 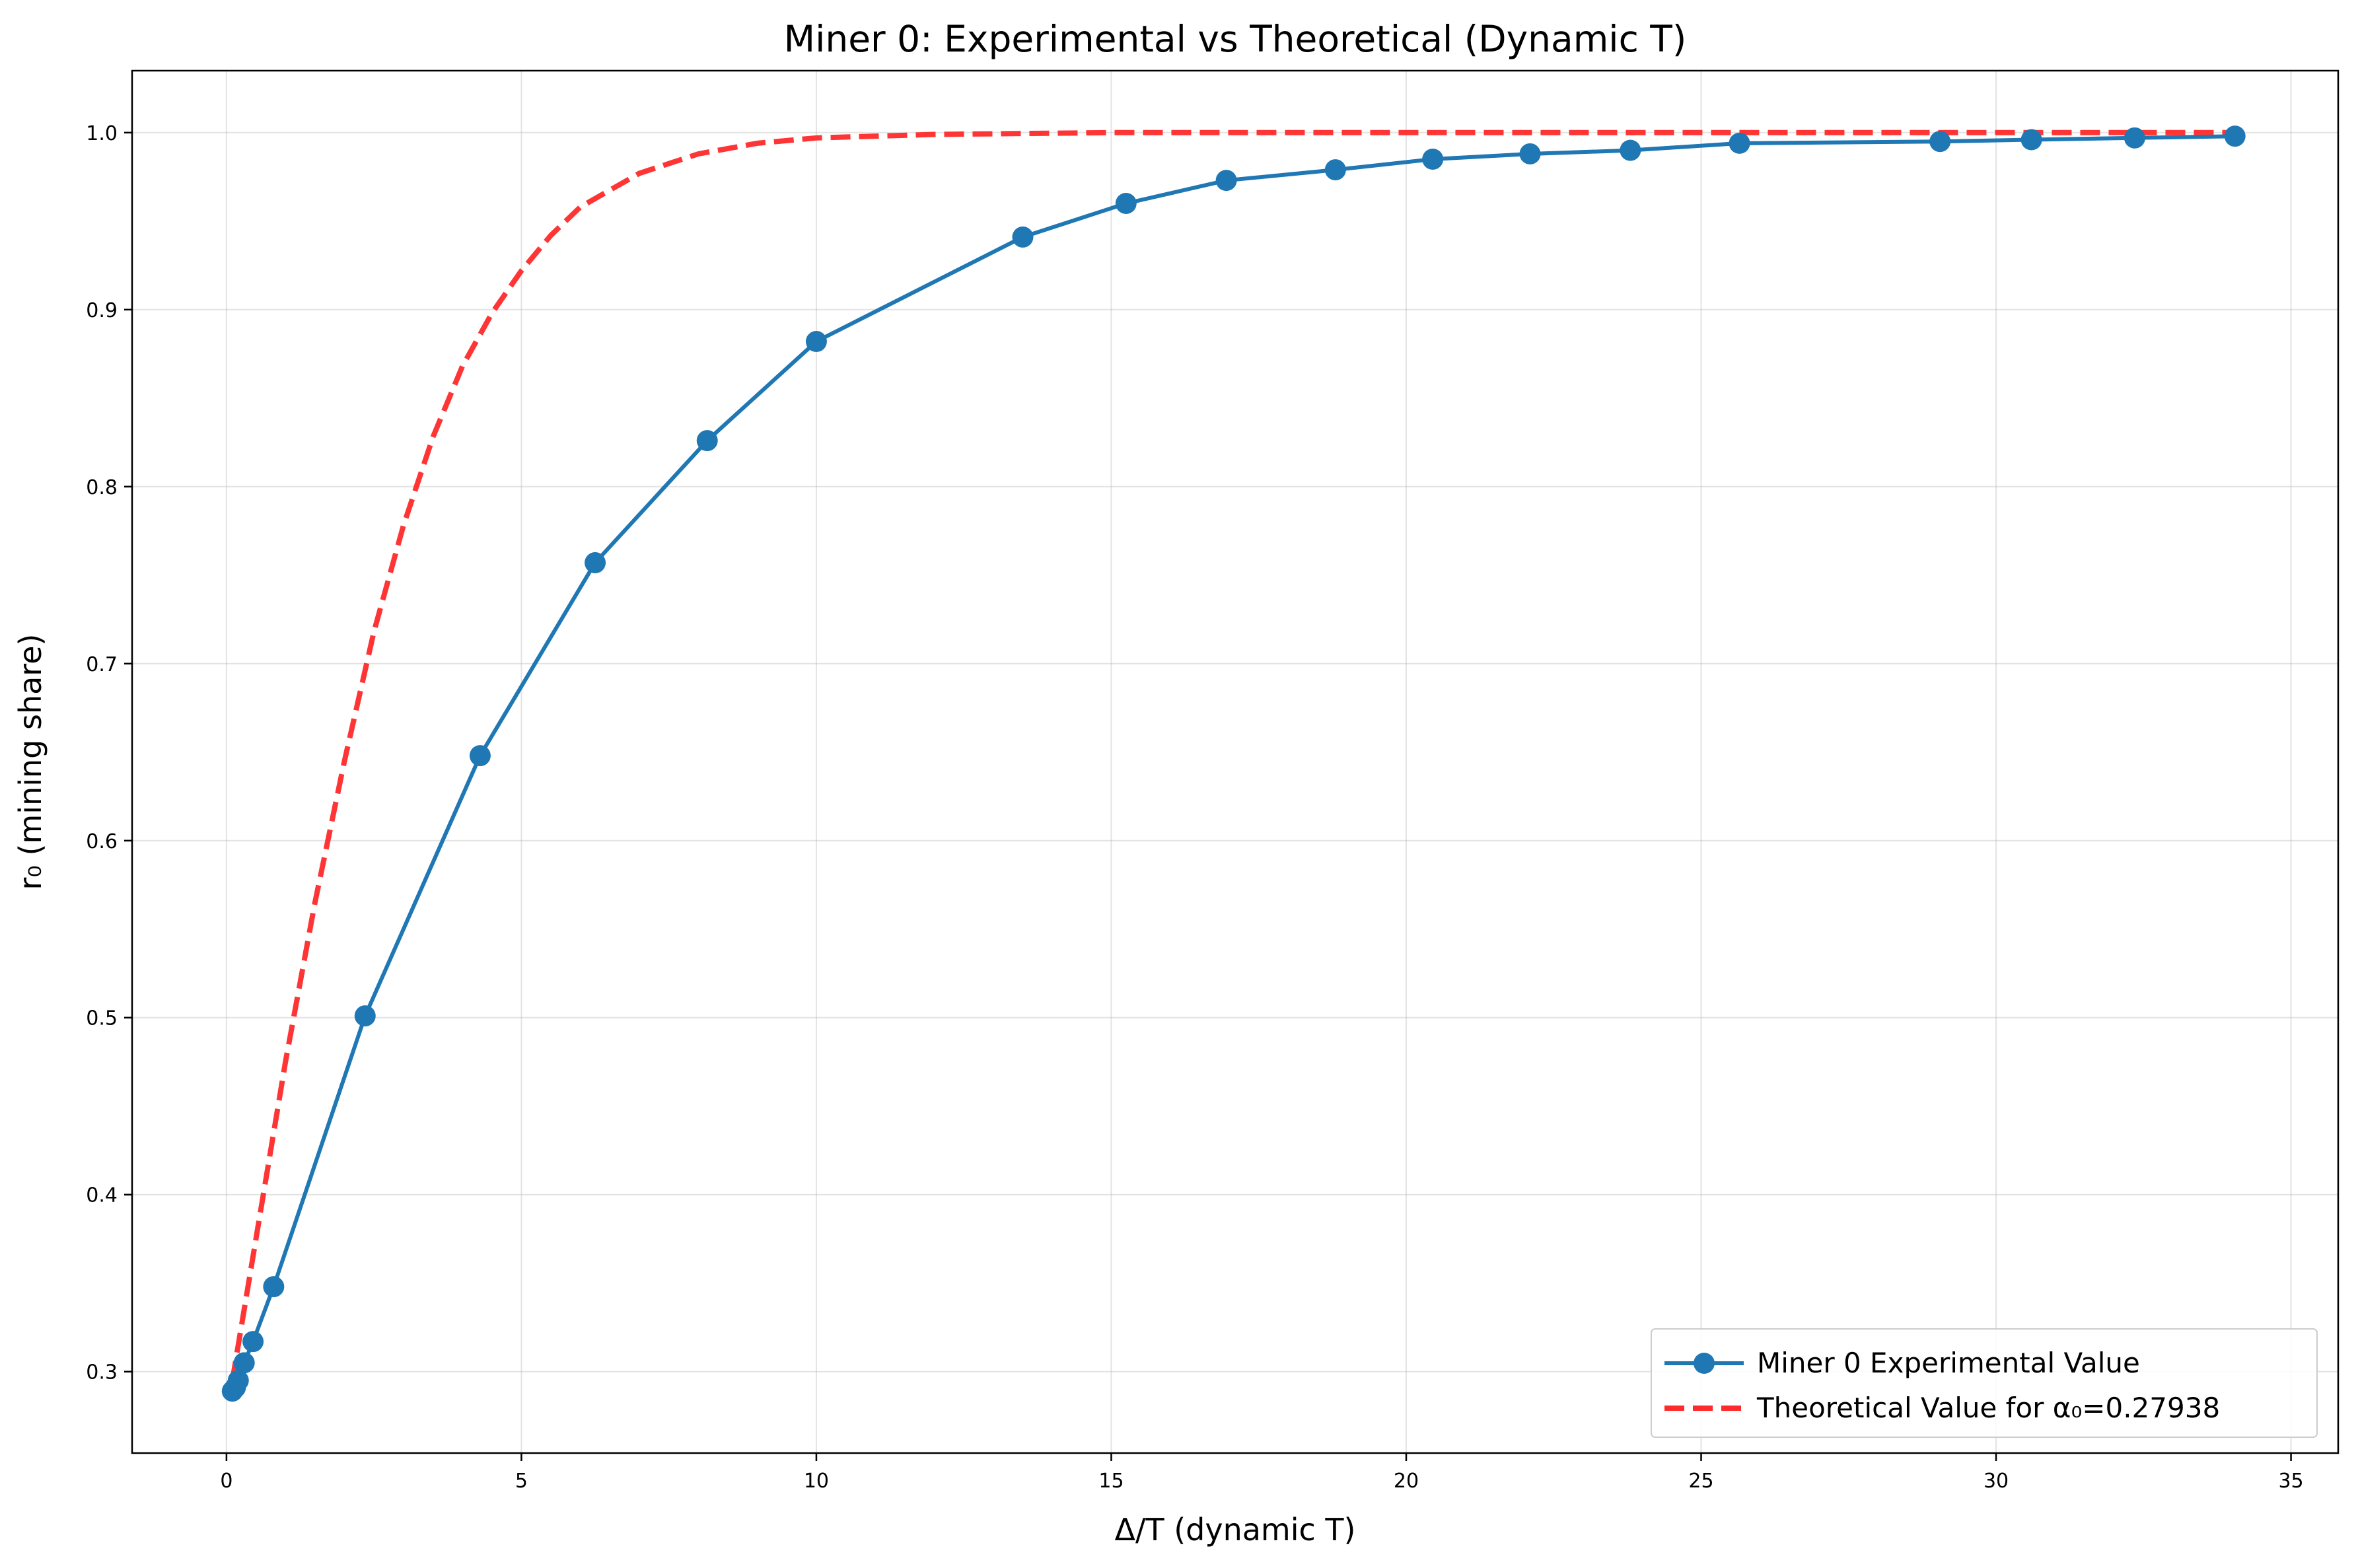 I want to click on x-tick-label: 10, so click(x=816, y=1481).